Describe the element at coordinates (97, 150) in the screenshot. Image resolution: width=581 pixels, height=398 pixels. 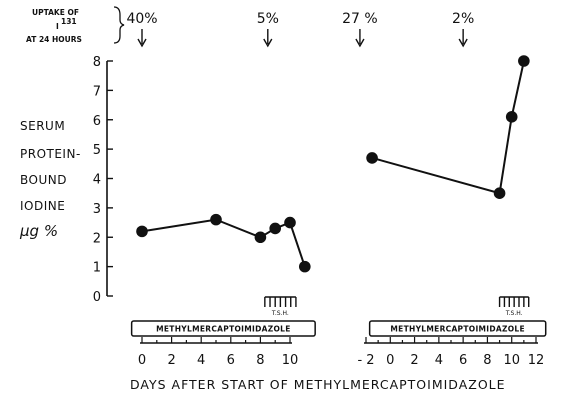
I see `y-tick-label: 5` at that location.